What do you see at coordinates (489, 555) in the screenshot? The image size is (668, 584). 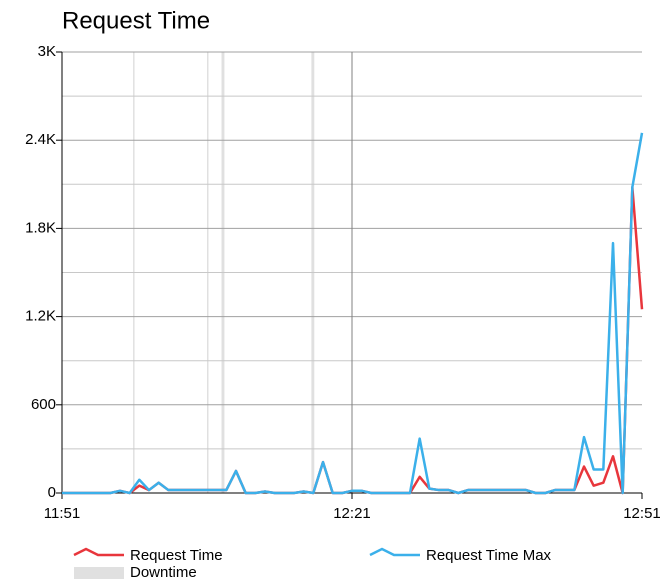 I see `legend-label: Request Time Max` at bounding box center [489, 555].